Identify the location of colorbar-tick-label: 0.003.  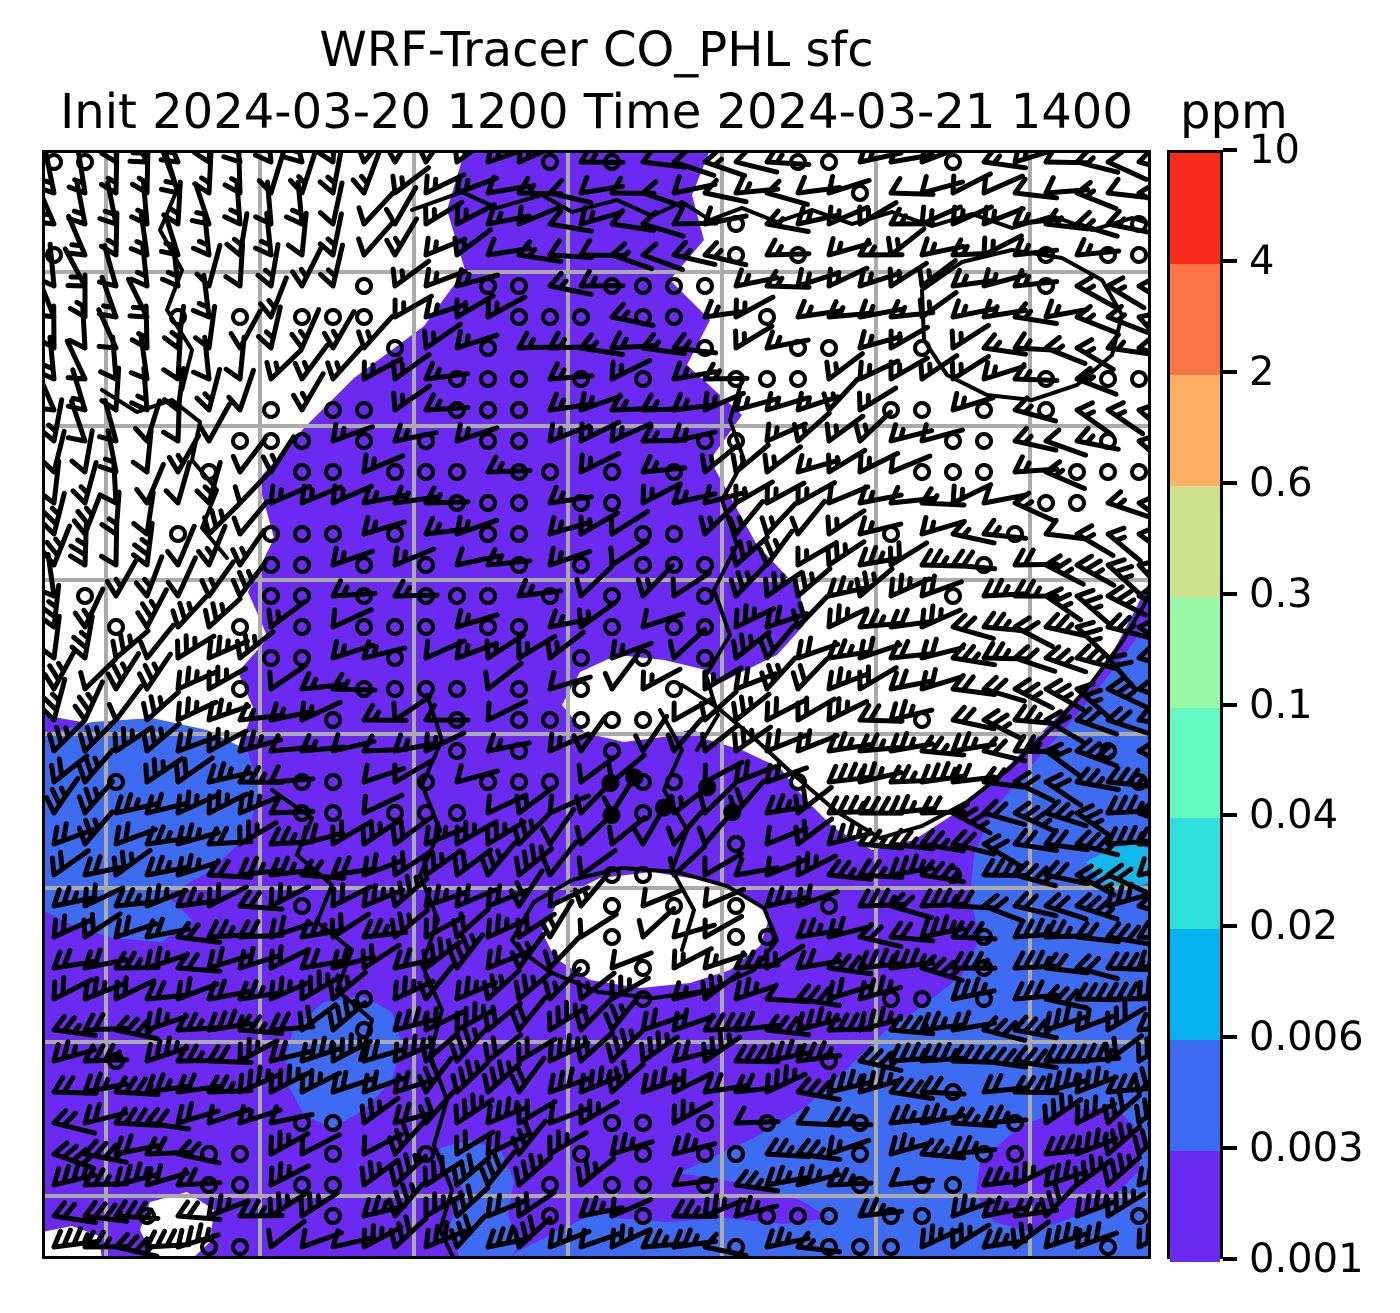
(1306, 1148).